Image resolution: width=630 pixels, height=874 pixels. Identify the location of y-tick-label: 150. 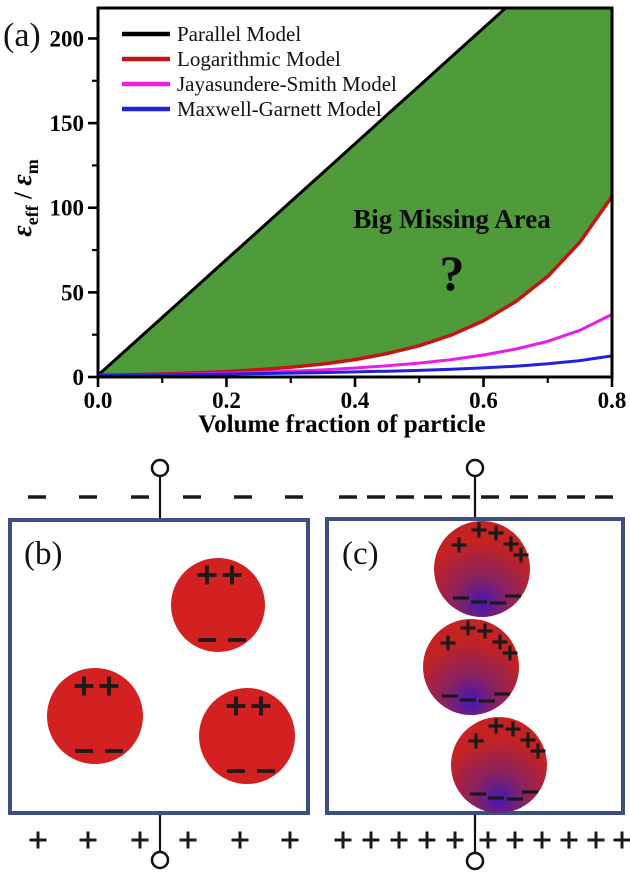
(67, 123).